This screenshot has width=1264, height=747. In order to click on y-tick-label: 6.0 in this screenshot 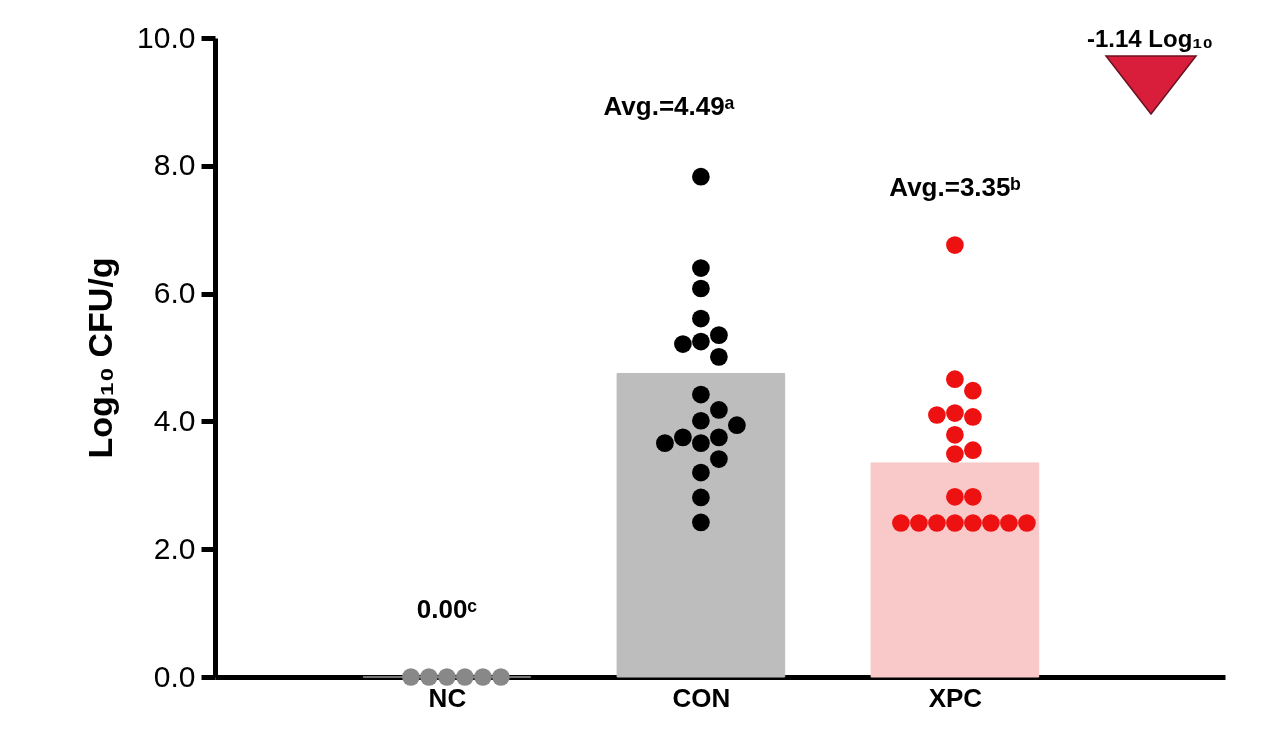, I will do `click(174, 293)`.